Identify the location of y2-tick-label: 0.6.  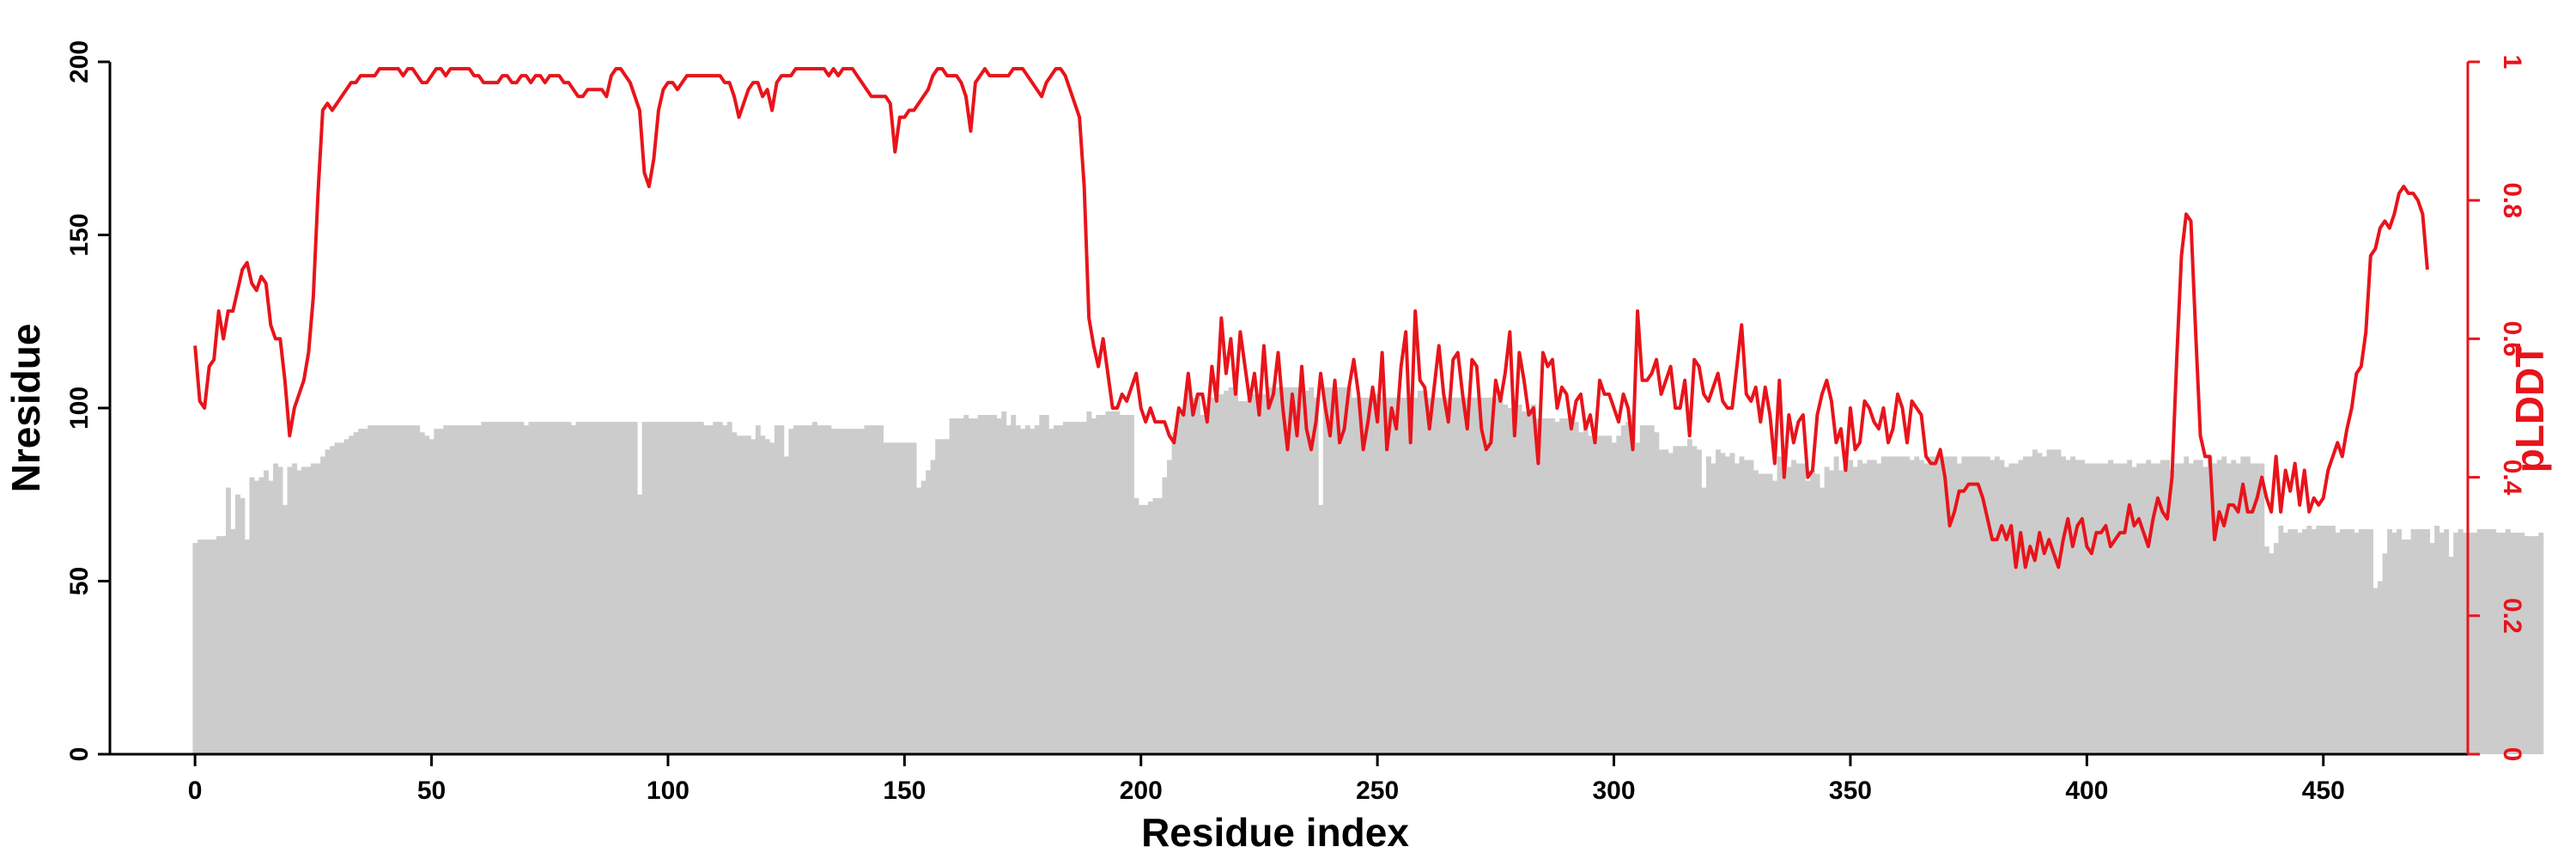
(2512, 339).